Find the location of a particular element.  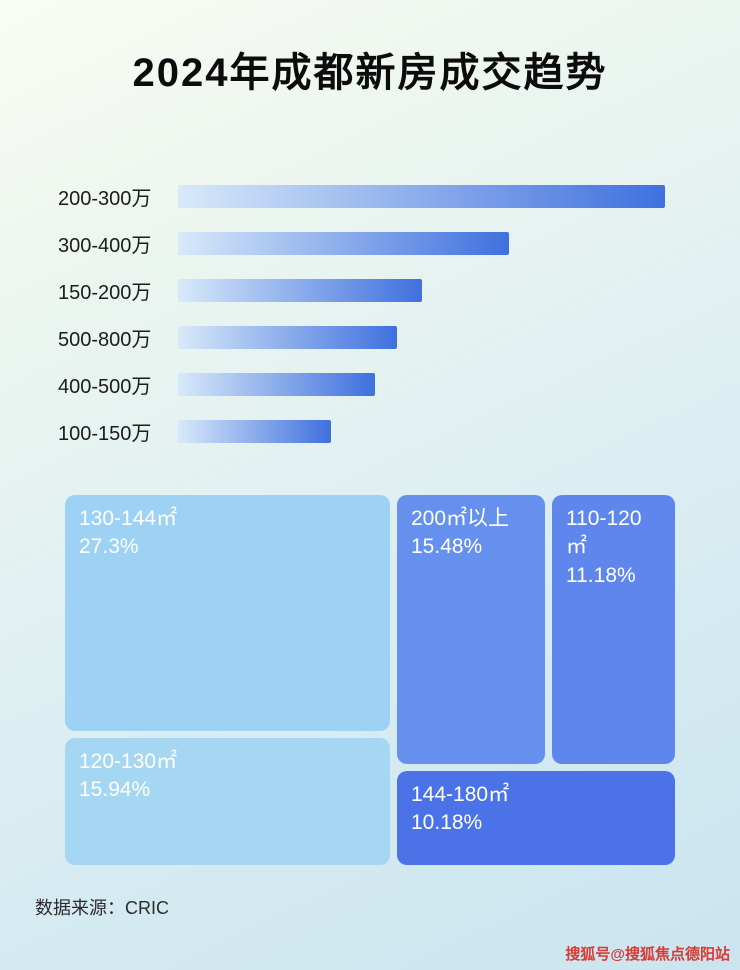

treemap-block-label: 130-144㎡ is located at coordinates (128, 518).